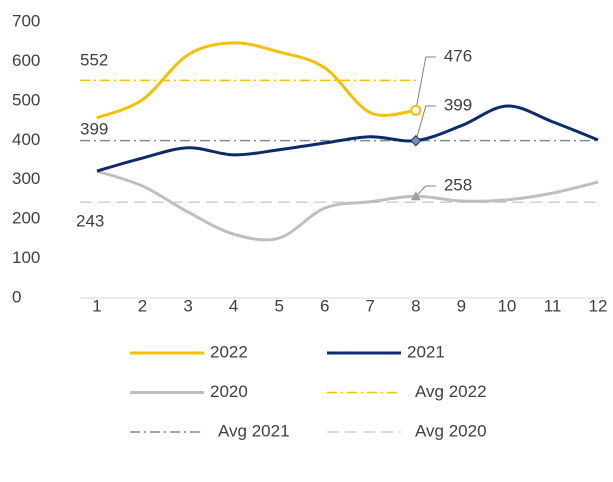  Describe the element at coordinates (415, 305) in the screenshot. I see `x-tick-label: 8` at that location.